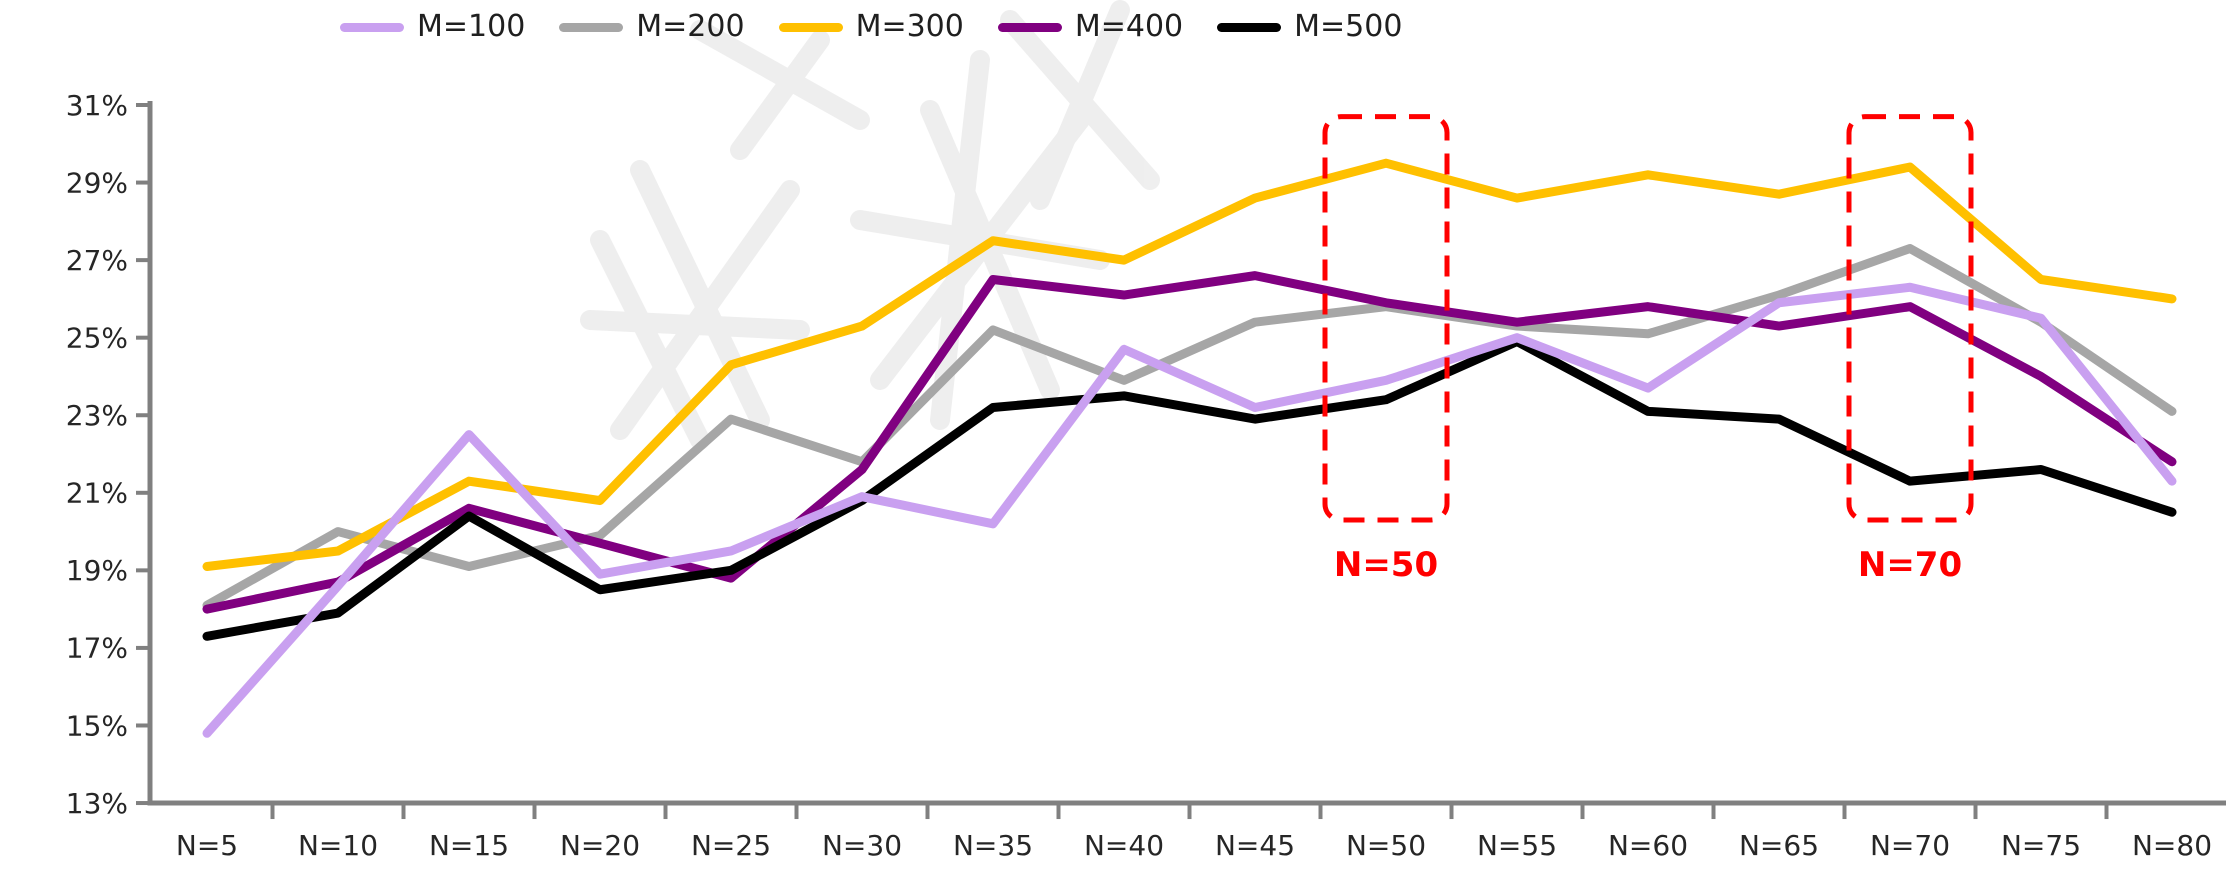  I want to click on legend-swatch-m400-icon, so click(1029, 27).